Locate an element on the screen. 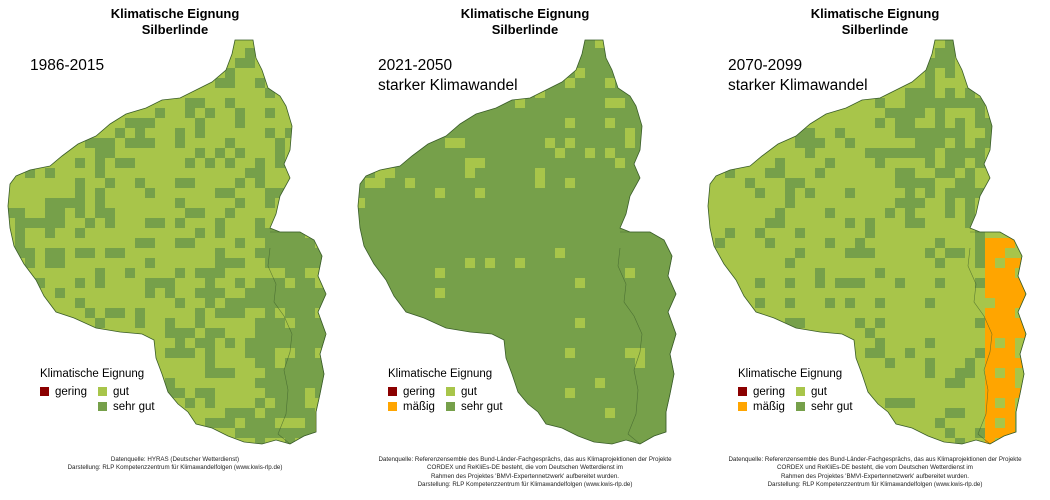 This screenshot has height=500, width=1050. legend-label-gut: gut is located at coordinates (469, 391).